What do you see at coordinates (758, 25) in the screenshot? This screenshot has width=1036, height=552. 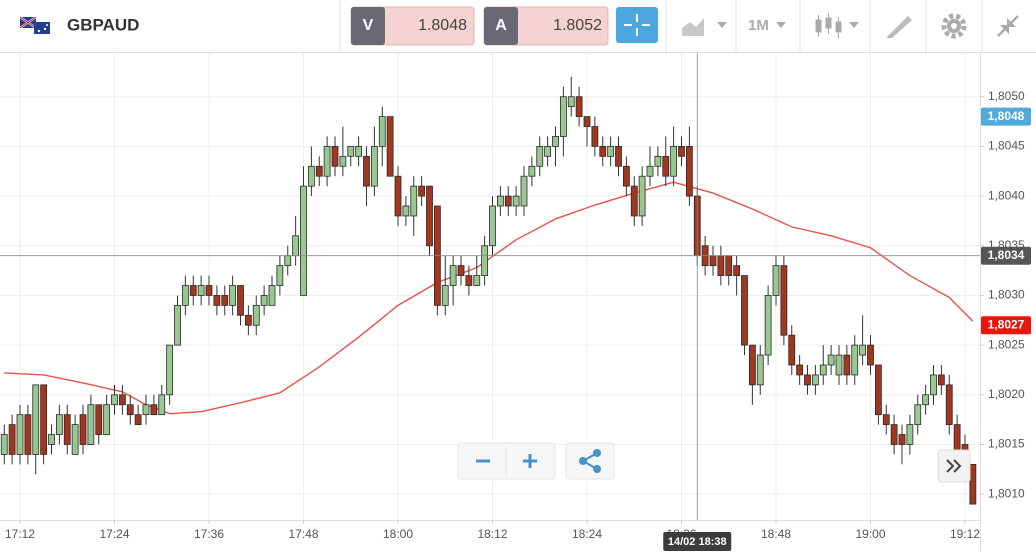 I see `timeframe: 1M` at bounding box center [758, 25].